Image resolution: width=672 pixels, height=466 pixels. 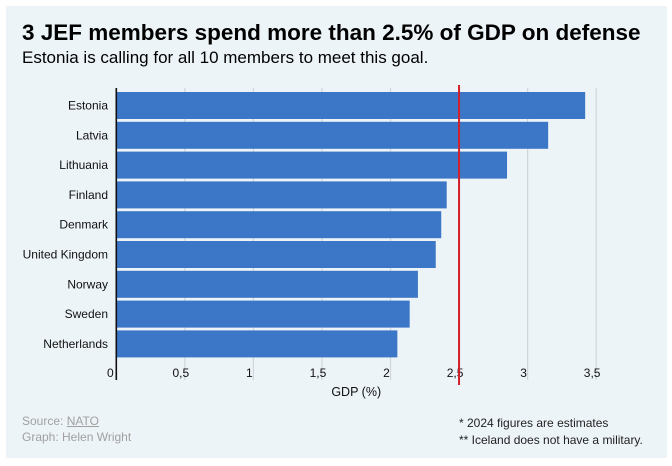 What do you see at coordinates (88, 195) in the screenshot?
I see `category-label: Finland` at bounding box center [88, 195].